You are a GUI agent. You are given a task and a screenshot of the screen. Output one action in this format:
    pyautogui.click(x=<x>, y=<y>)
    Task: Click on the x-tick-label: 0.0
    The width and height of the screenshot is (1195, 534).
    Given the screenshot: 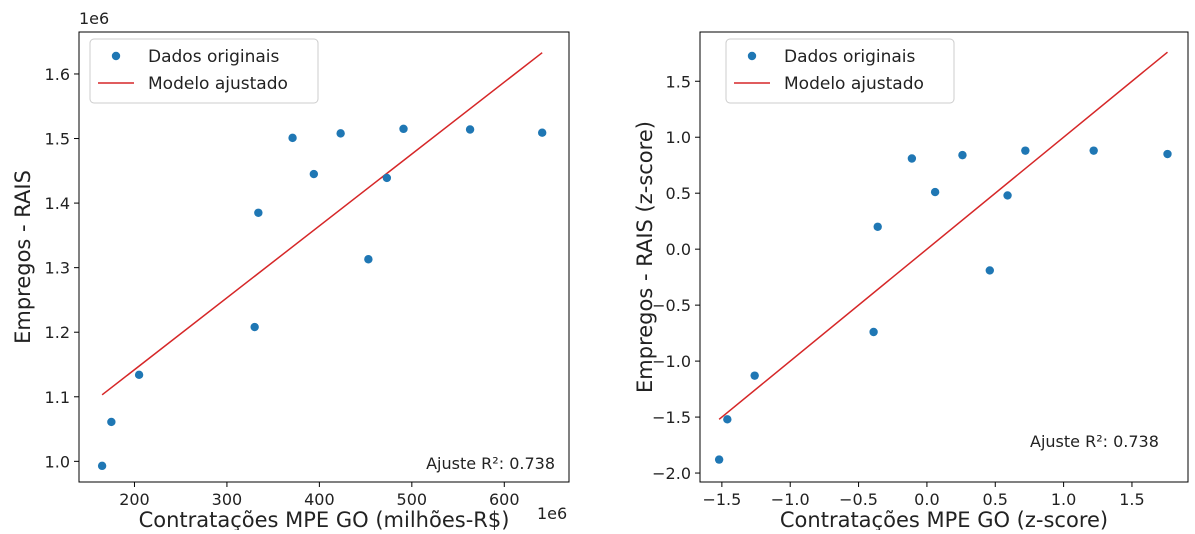 What is the action you would take?
    pyautogui.click(x=926, y=499)
    